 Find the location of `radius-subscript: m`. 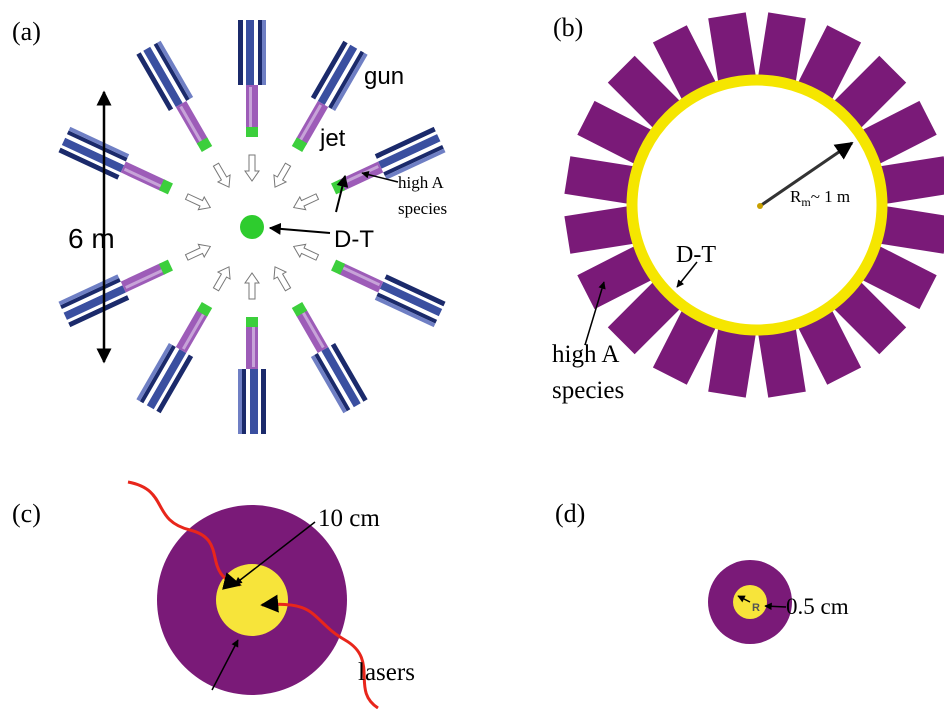

radius-subscript: m is located at coordinates (806, 202).